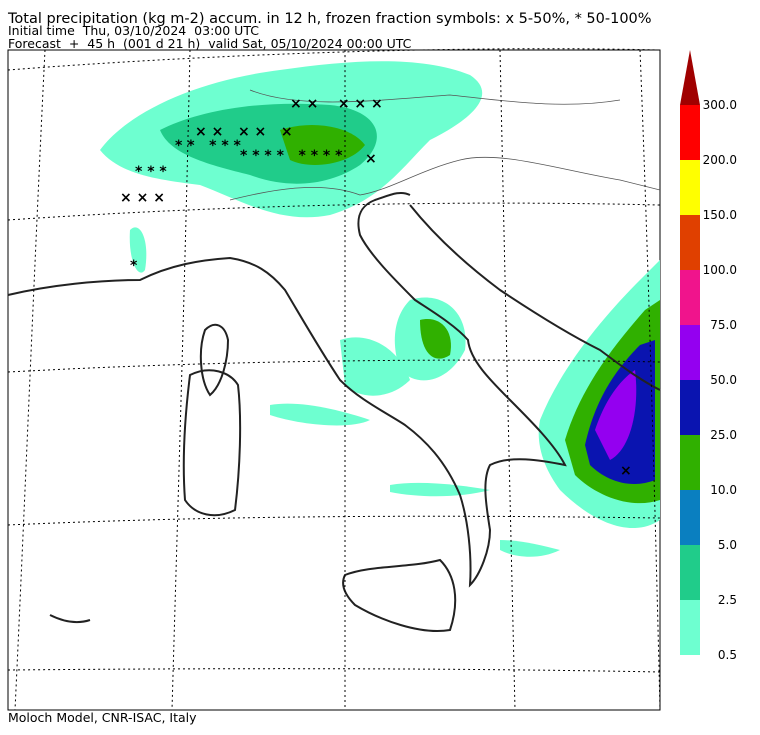  What do you see at coordinates (102, 717) in the screenshot?
I see `footer: Moloch Model, CNR-ISAC, Italy` at bounding box center [102, 717].